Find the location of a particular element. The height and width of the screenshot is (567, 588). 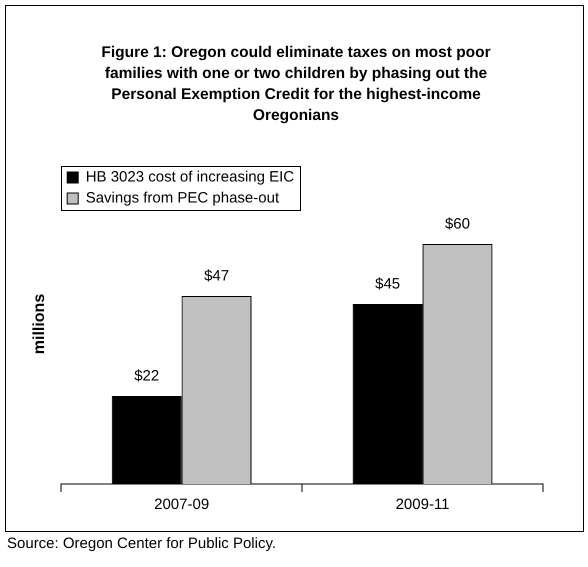

data-label: $45 is located at coordinates (387, 284).